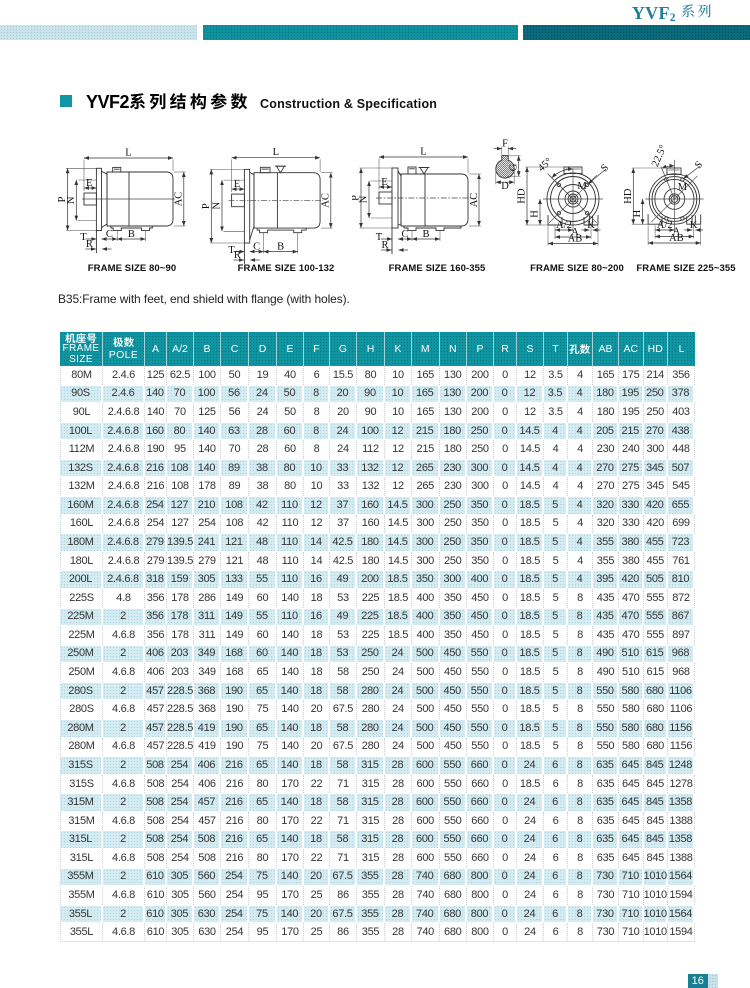 The width and height of the screenshot is (750, 988). Describe the element at coordinates (606, 468) in the screenshot. I see `cell-value: 270` at that location.